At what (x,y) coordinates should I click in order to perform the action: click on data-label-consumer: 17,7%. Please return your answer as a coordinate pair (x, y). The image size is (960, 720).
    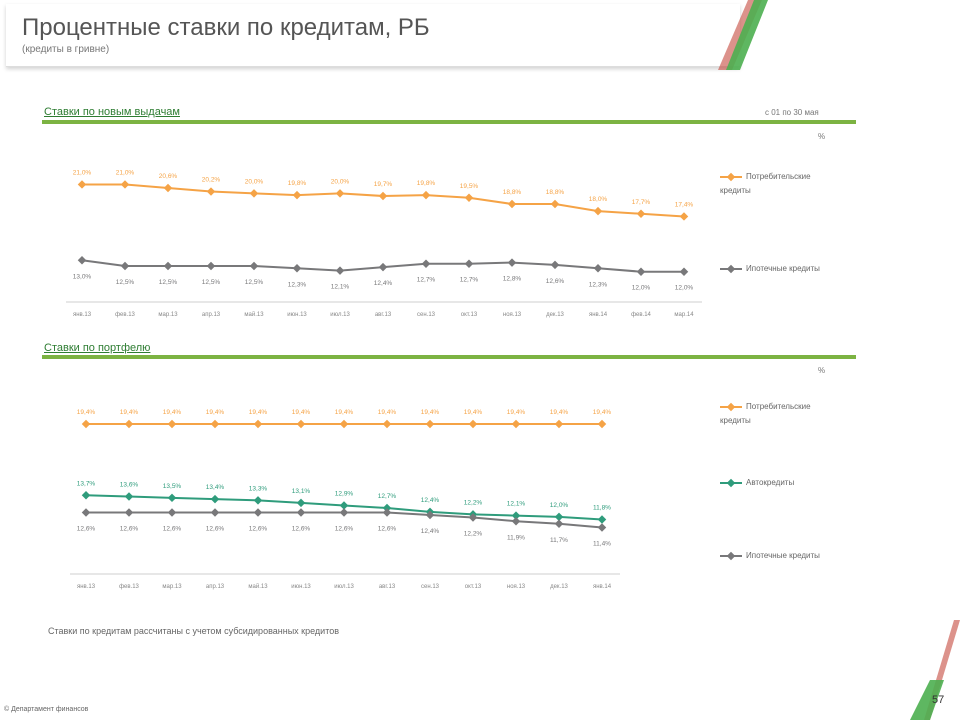
    Looking at the image, I should click on (641, 202).